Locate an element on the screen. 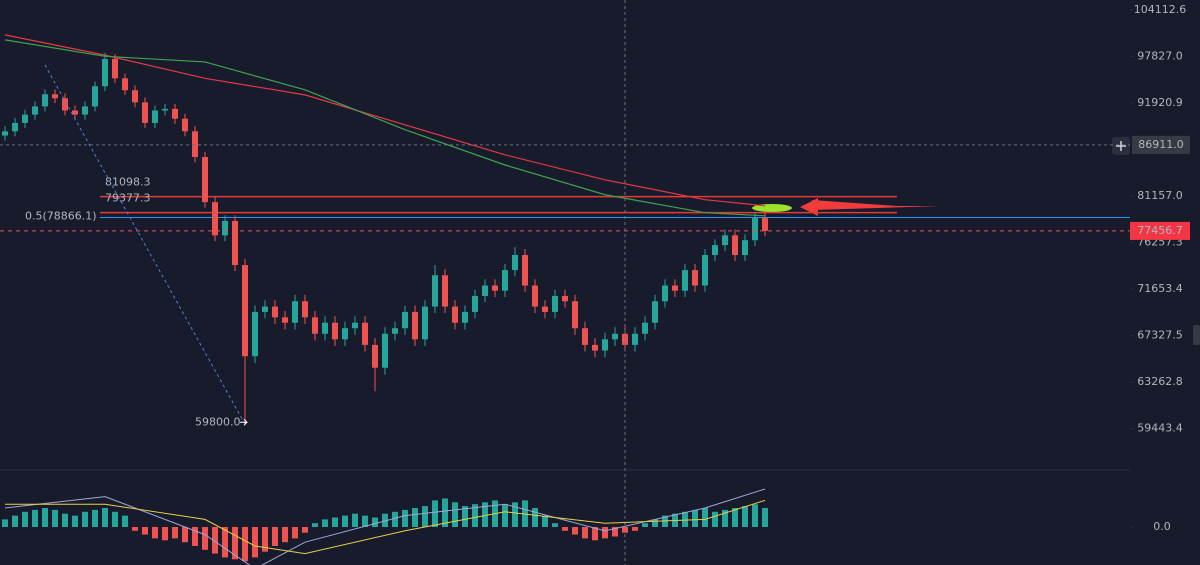  last-price-box is located at coordinates (1160, 230).